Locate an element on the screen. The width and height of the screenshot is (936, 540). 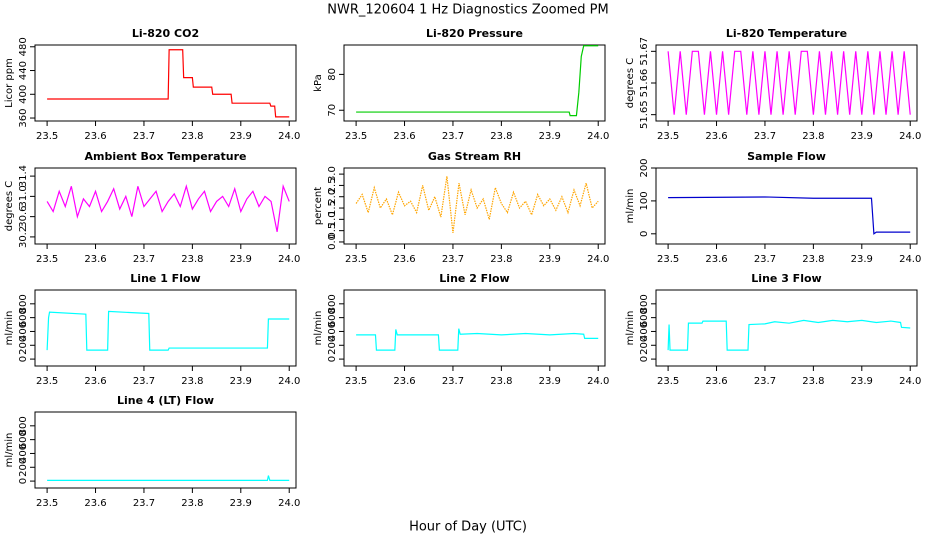
panel-title: Sample Flow is located at coordinates (786, 156).